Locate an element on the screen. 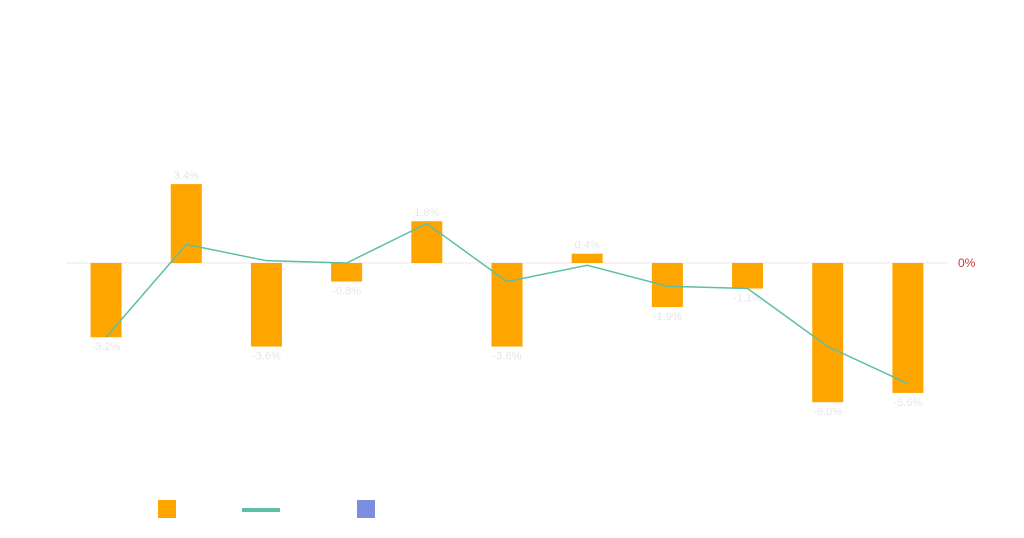  legend-swatch-bar is located at coordinates (167, 509).